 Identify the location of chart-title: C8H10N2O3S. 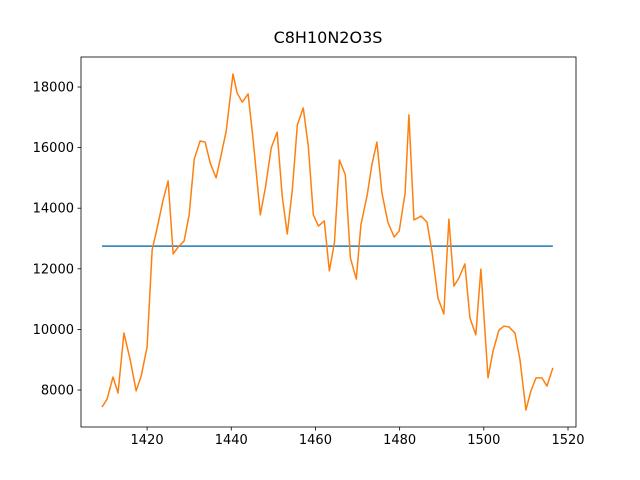
(328, 37).